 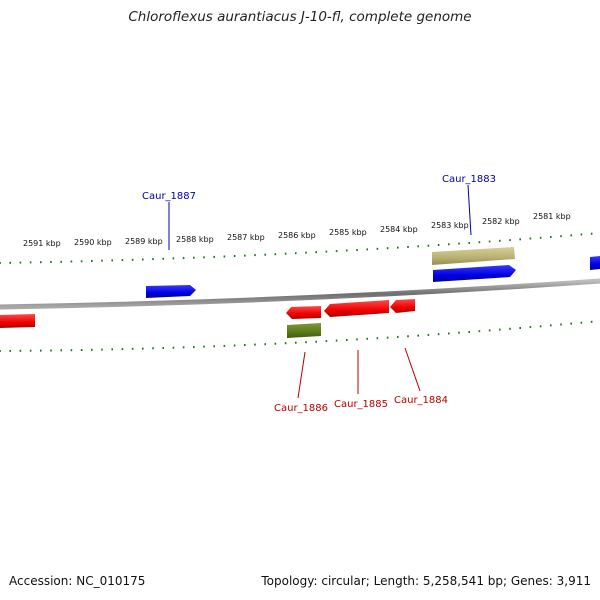 I want to click on accession-text: Accession: NC_010175, so click(x=77, y=581).